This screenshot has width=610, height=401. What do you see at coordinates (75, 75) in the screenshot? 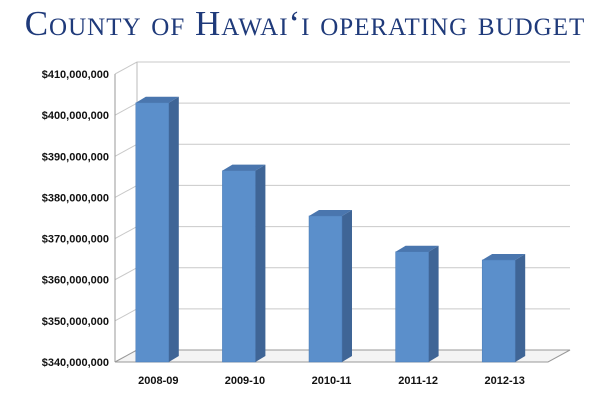
I see `y-tick-label: $410,000,000` at bounding box center [75, 75].